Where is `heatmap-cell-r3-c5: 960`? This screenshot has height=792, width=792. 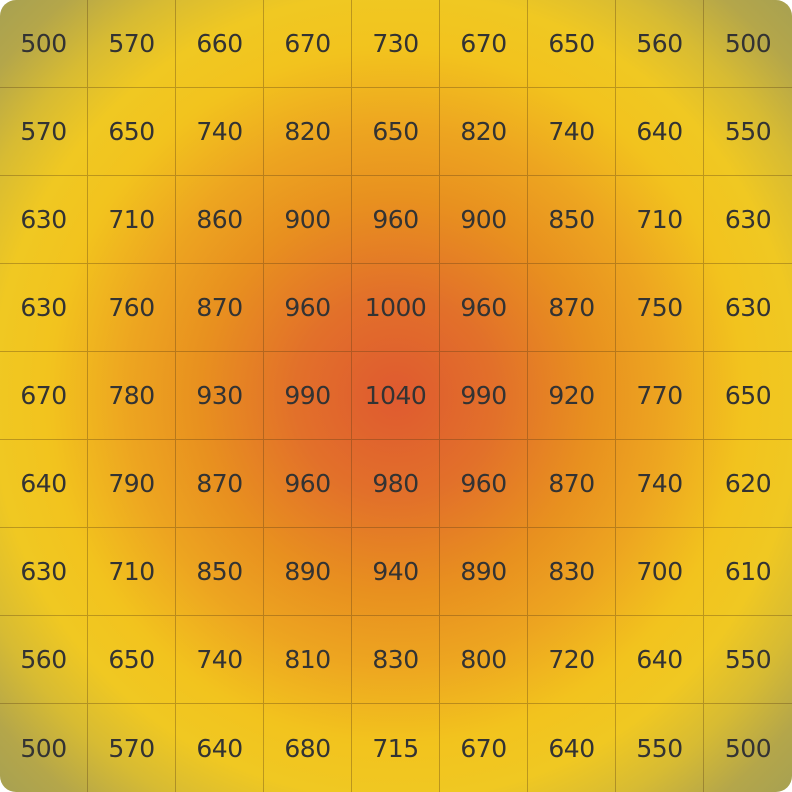
heatmap-cell-r3-c5: 960 is located at coordinates (484, 308).